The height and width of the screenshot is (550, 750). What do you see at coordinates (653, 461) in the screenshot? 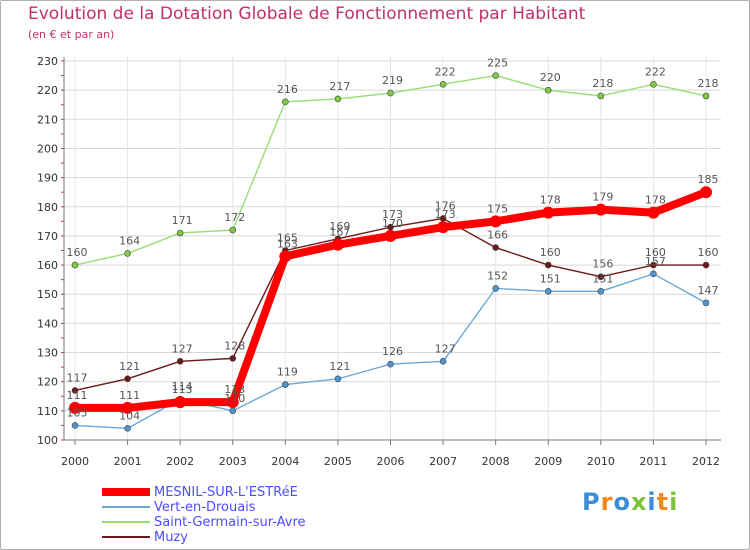
I see `x-tick-label: 2011` at bounding box center [653, 461].